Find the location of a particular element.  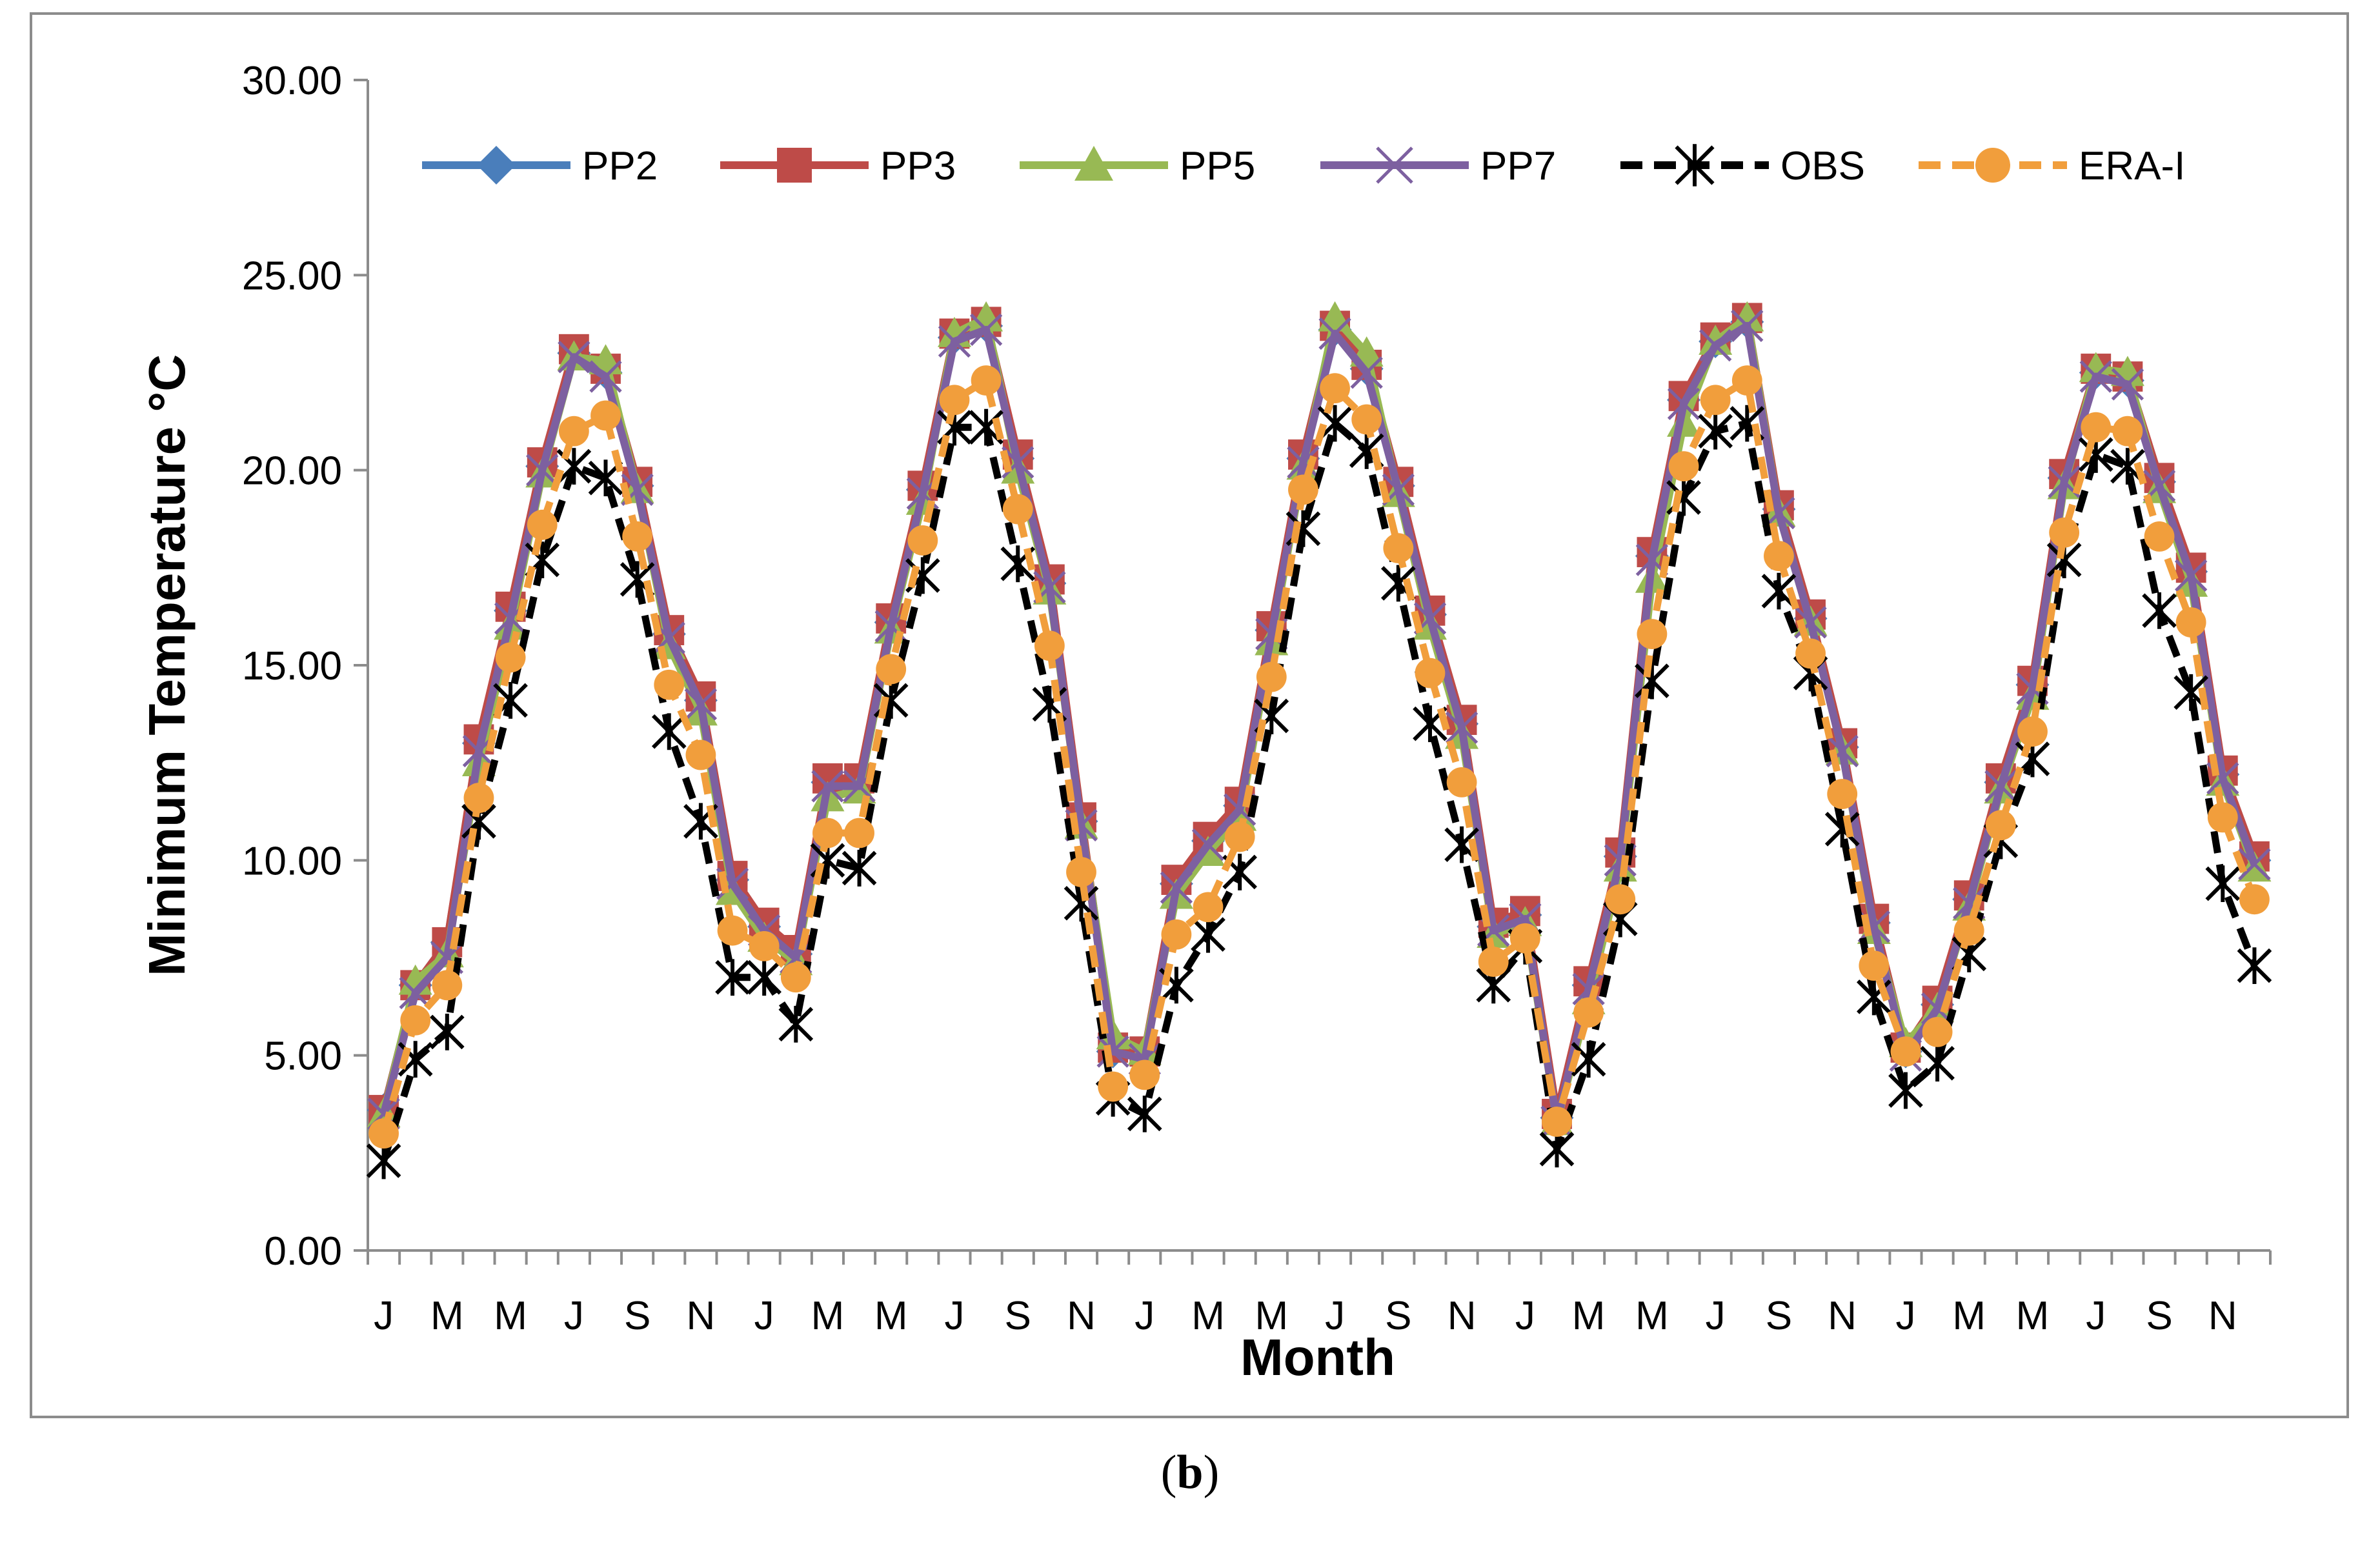

caption-open-paren: ( is located at coordinates (1168, 1472).